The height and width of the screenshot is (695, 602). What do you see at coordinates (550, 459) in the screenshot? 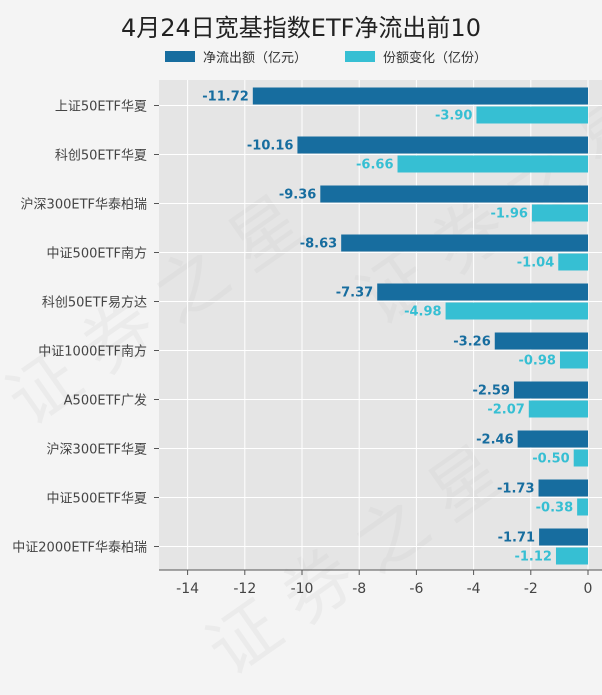
I see `data-label: -0.50` at bounding box center [550, 459].